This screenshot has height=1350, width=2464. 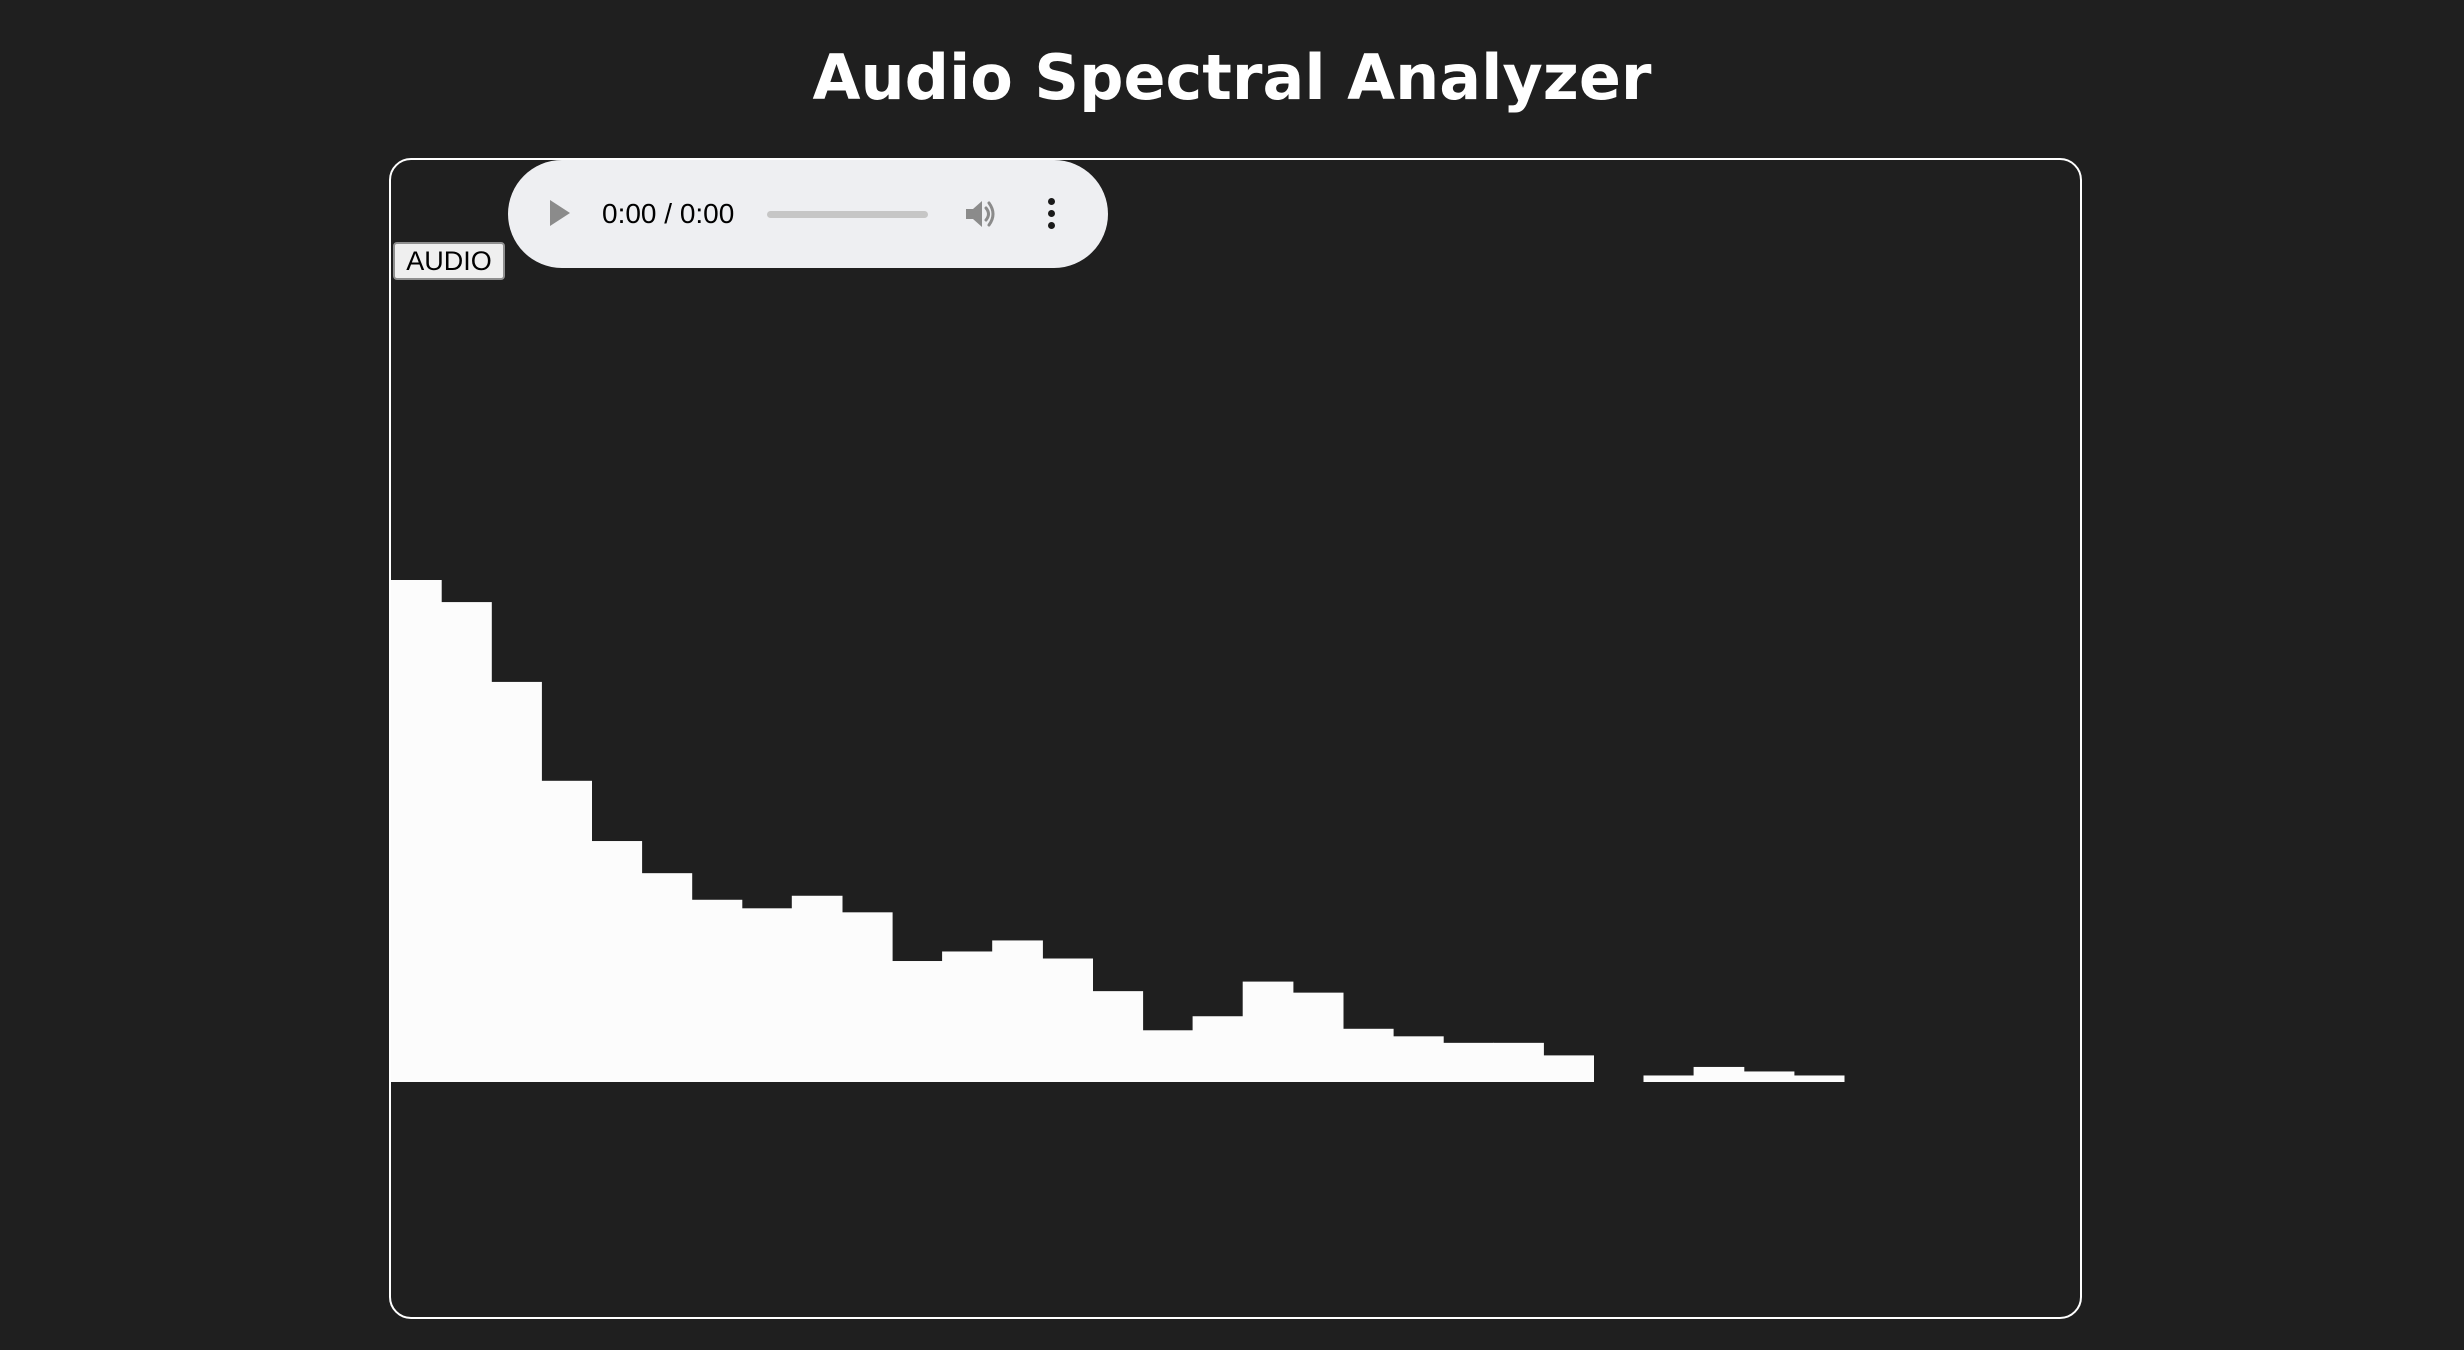 What do you see at coordinates (449, 261) in the screenshot?
I see `audio-button: AUDIO` at bounding box center [449, 261].